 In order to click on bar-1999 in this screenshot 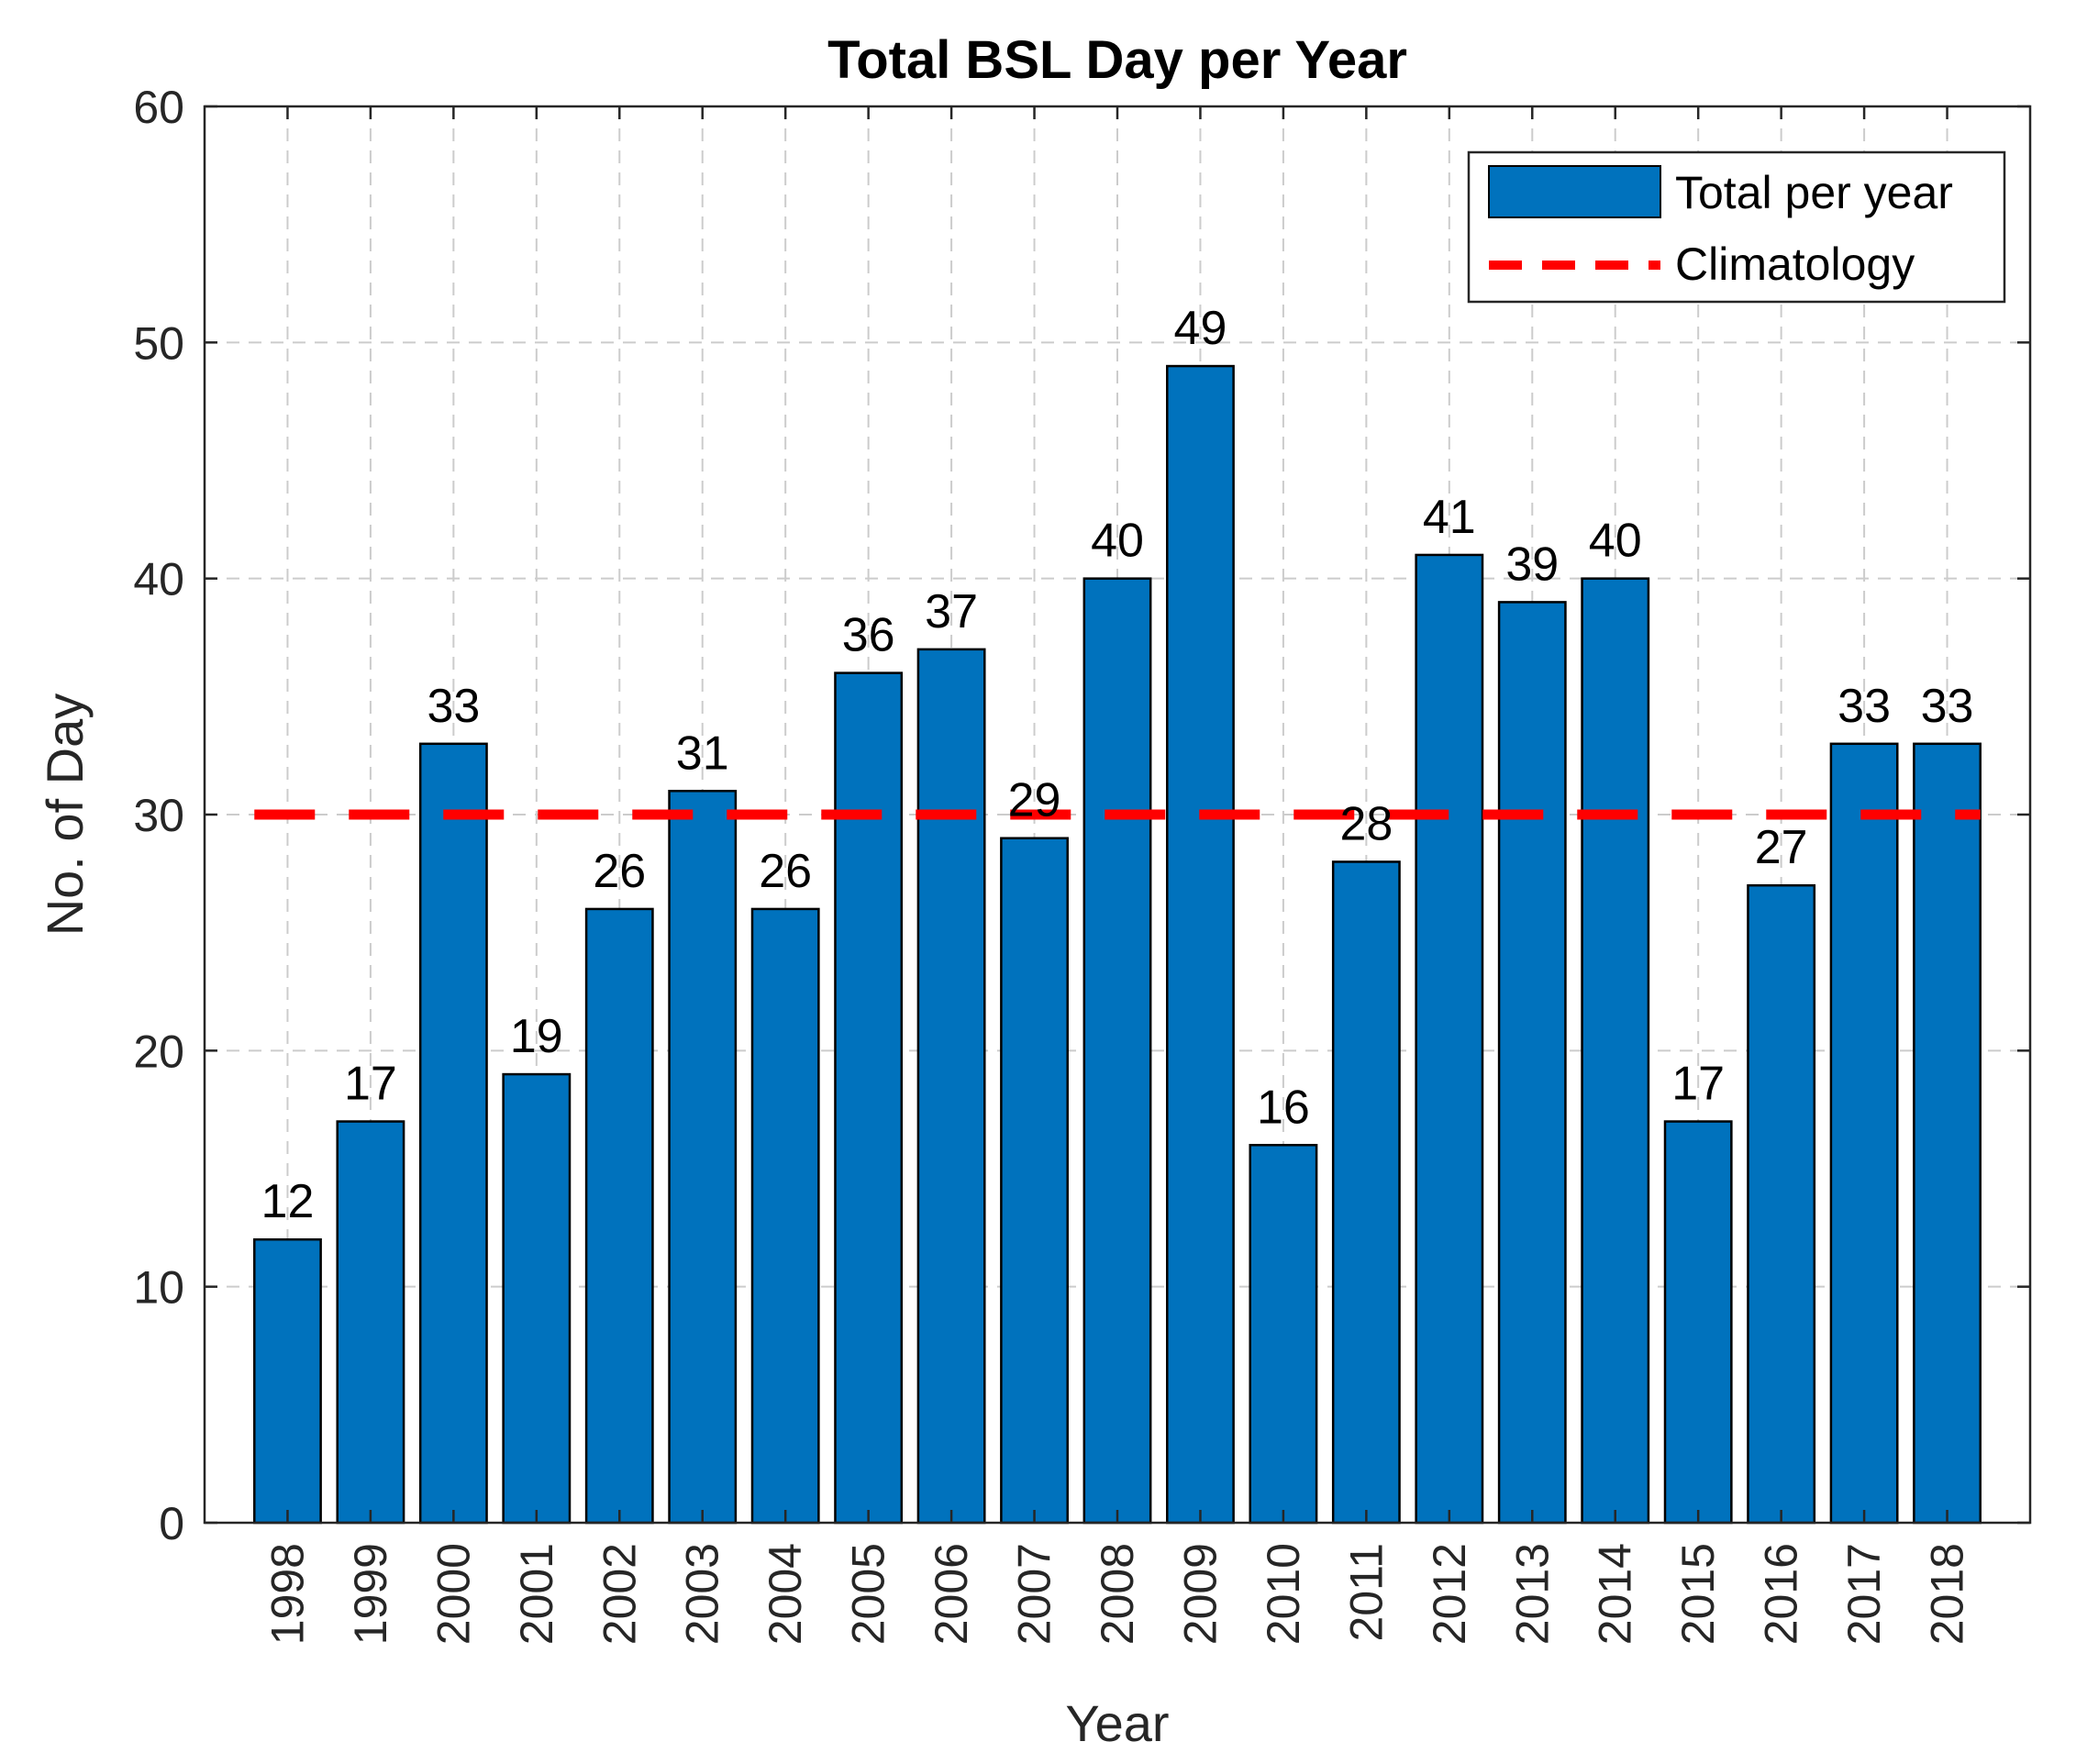, I will do `click(370, 1322)`.